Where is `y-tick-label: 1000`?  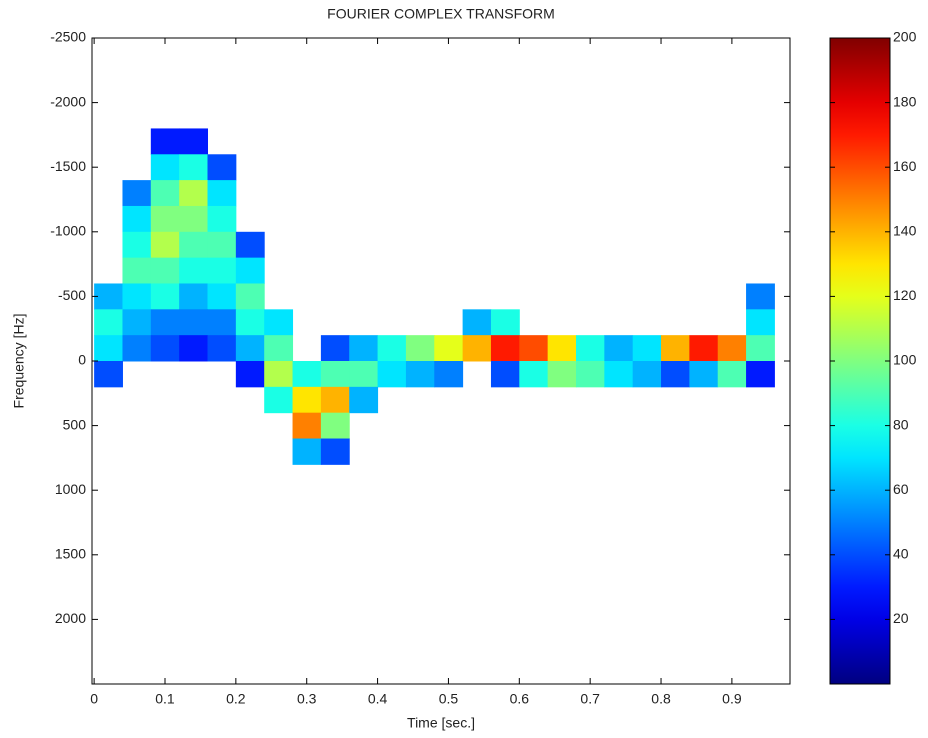 y-tick-label: 1000 is located at coordinates (70, 489).